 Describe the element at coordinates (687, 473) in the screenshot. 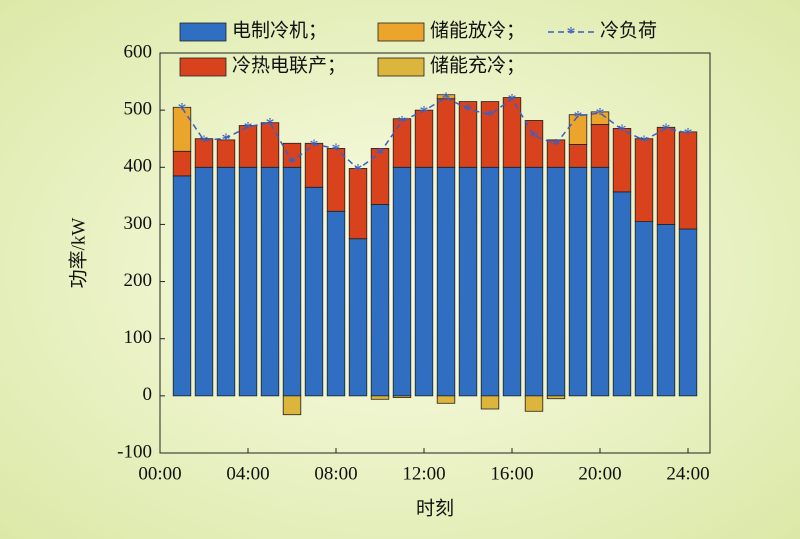

I see `x-tick-label: 24:00` at that location.